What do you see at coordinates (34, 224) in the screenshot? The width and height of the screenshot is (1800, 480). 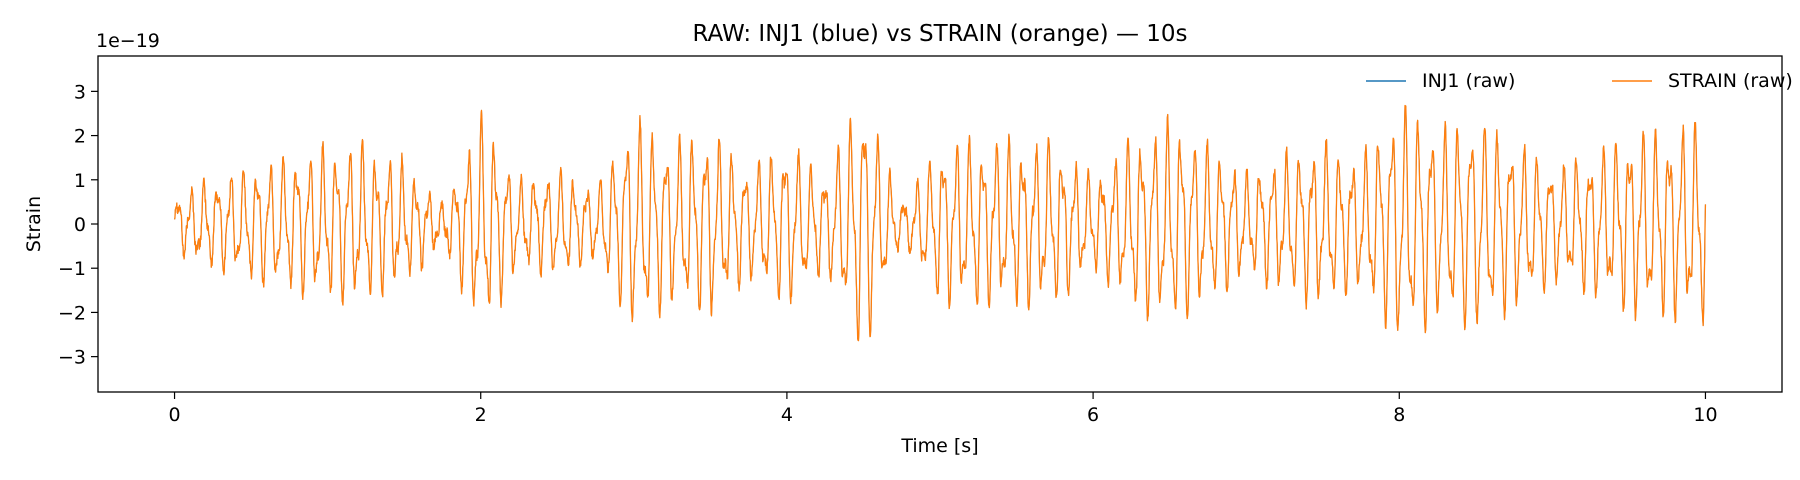 I see `y-axis-label: Strain` at bounding box center [34, 224].